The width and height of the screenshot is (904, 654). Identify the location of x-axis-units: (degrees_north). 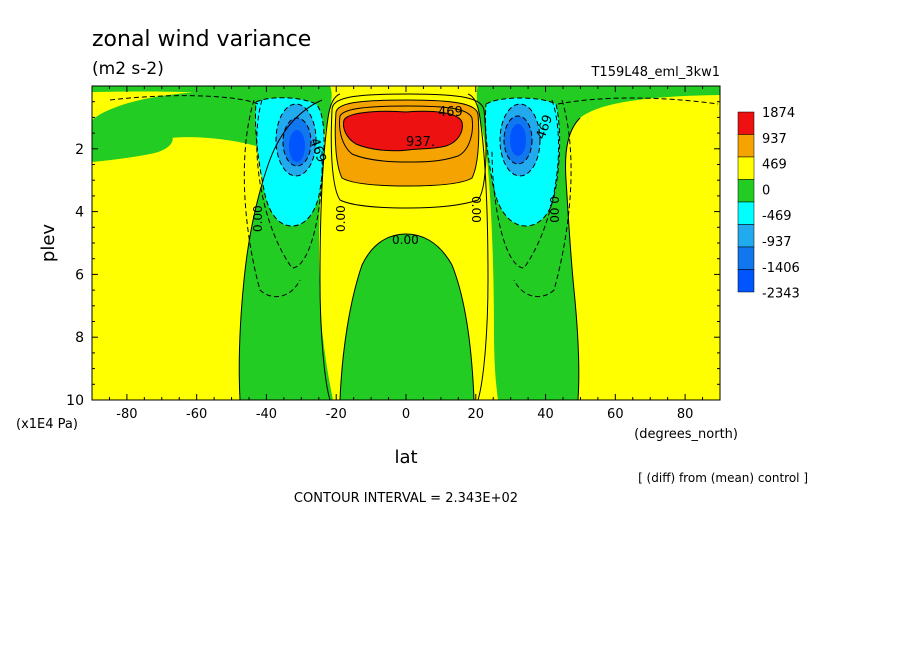
(686, 434).